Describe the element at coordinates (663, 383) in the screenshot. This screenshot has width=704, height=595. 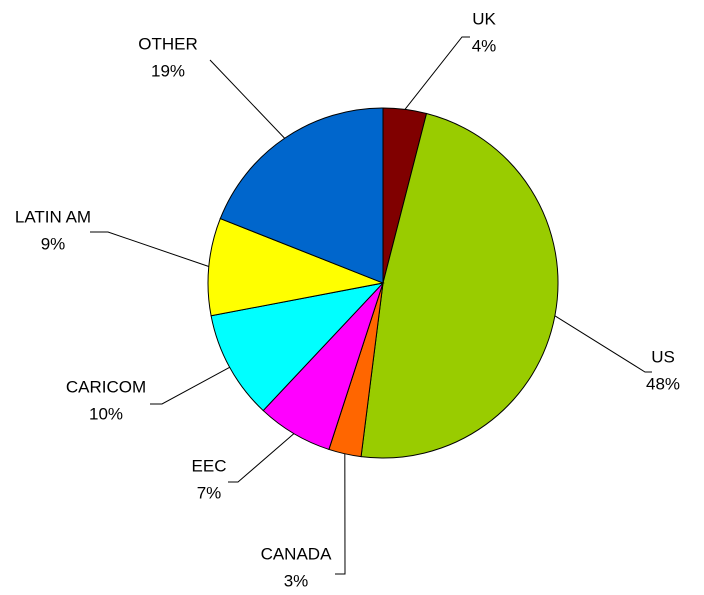
I see `slice-value-label: 48%` at that location.